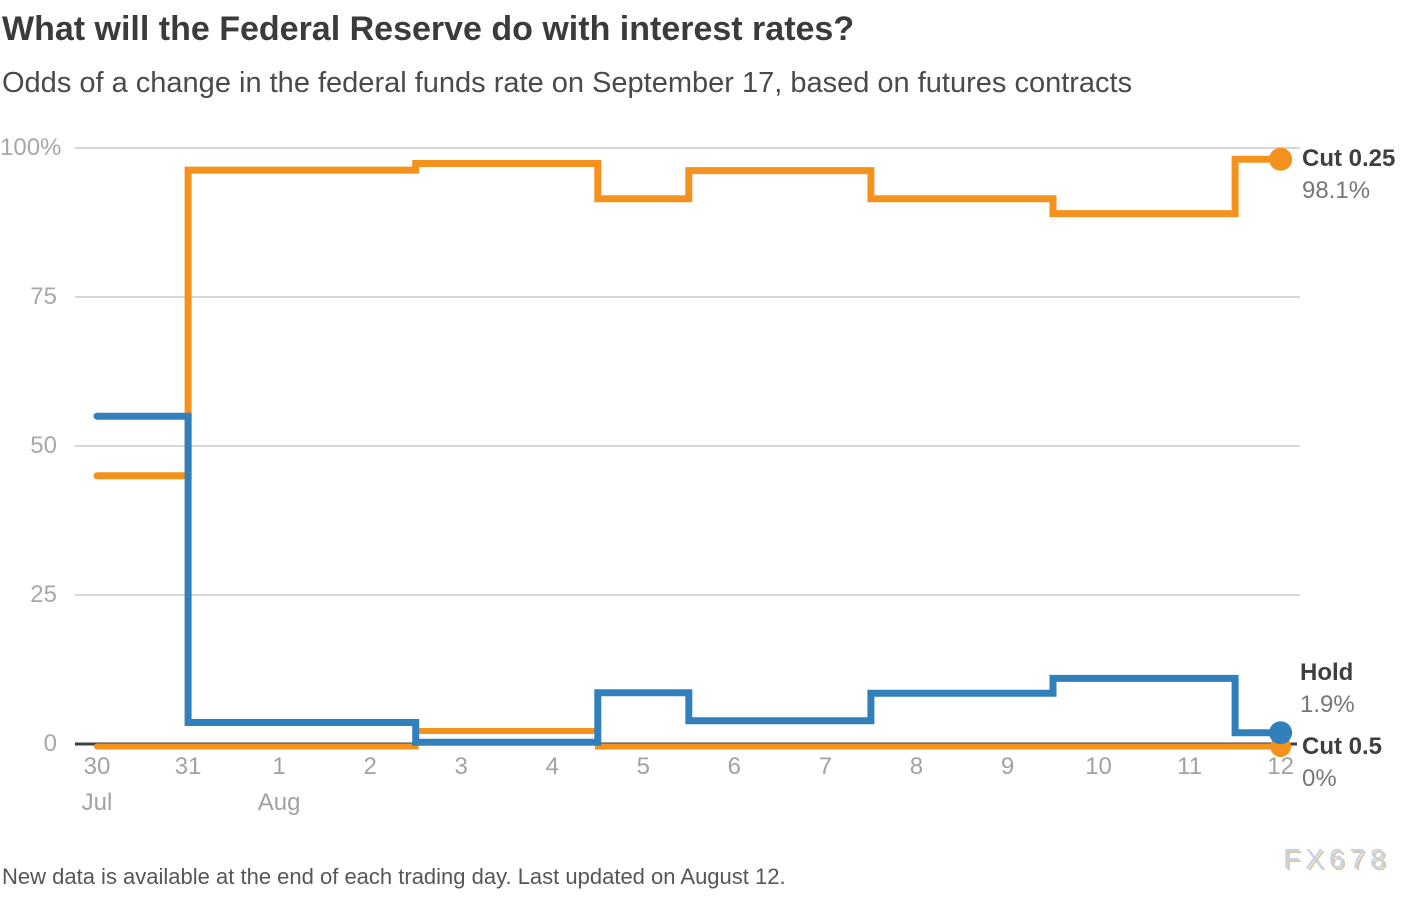  What do you see at coordinates (279, 766) in the screenshot?
I see `x-tick-label-1: 1` at bounding box center [279, 766].